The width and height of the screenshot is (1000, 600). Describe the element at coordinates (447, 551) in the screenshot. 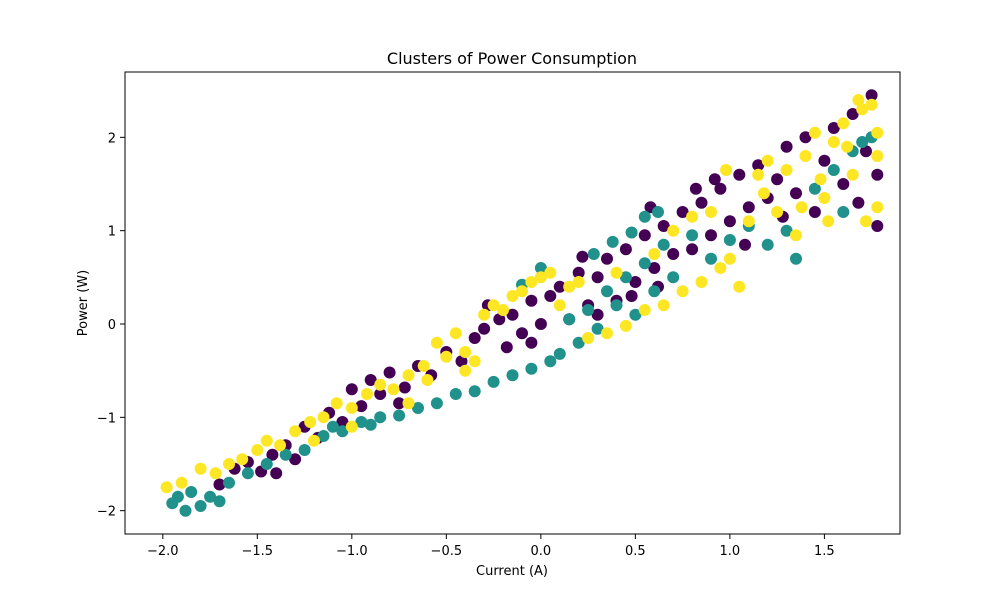

I see `x-tick-label: −0.5` at that location.